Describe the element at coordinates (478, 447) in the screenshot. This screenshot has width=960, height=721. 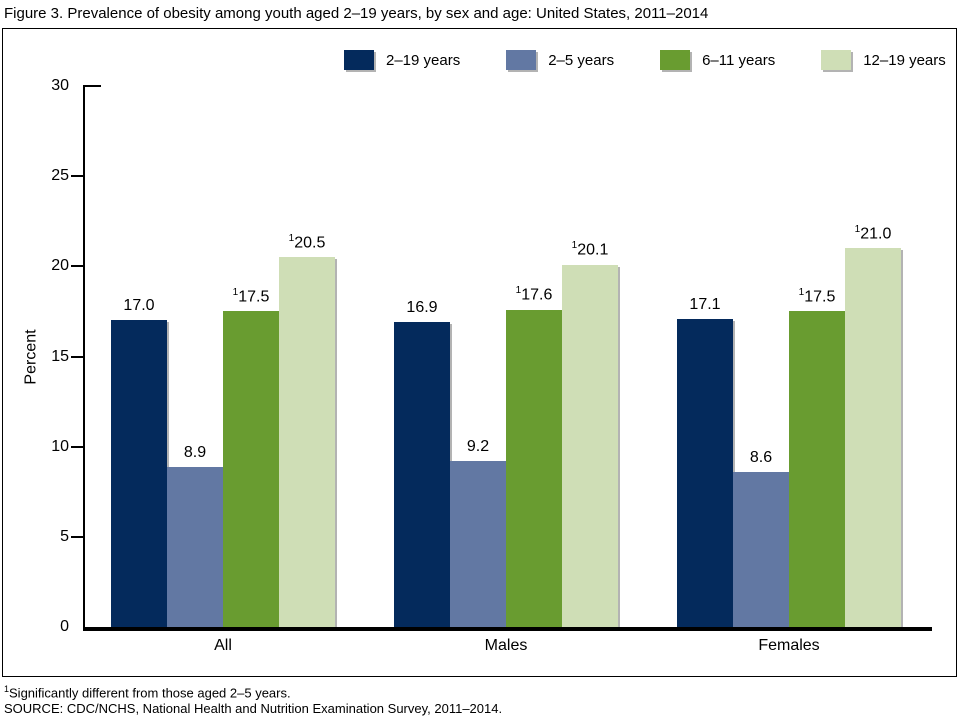
I see `bar-value-label: 9.2` at that location.